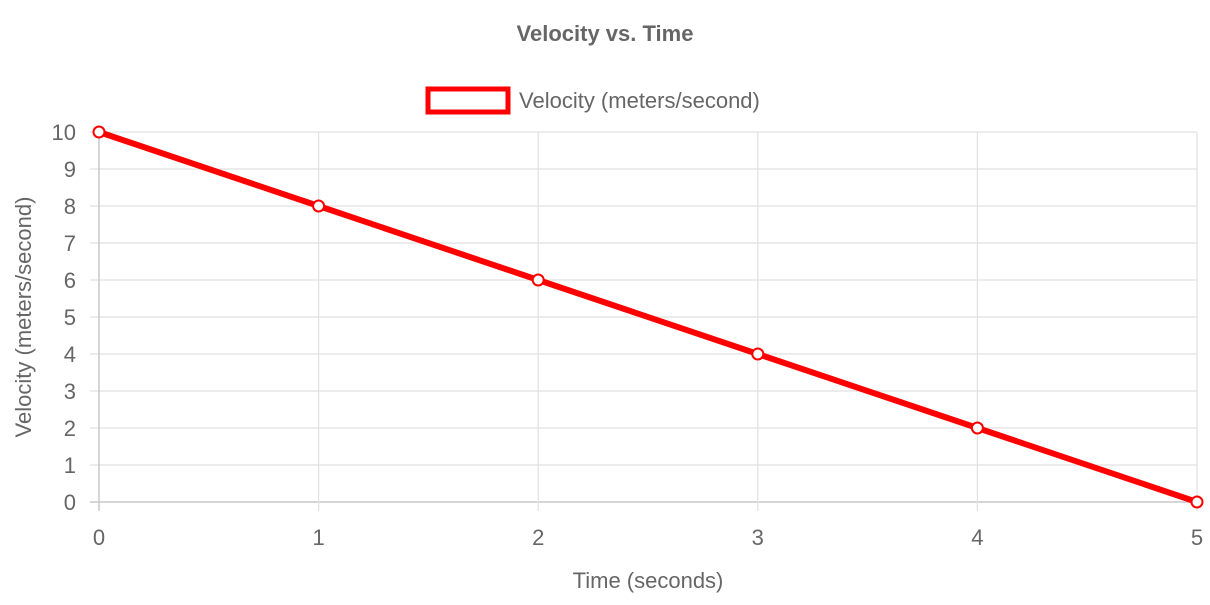 This screenshot has width=1210, height=605. Describe the element at coordinates (70, 391) in the screenshot. I see `y-tick-label: 3` at that location.